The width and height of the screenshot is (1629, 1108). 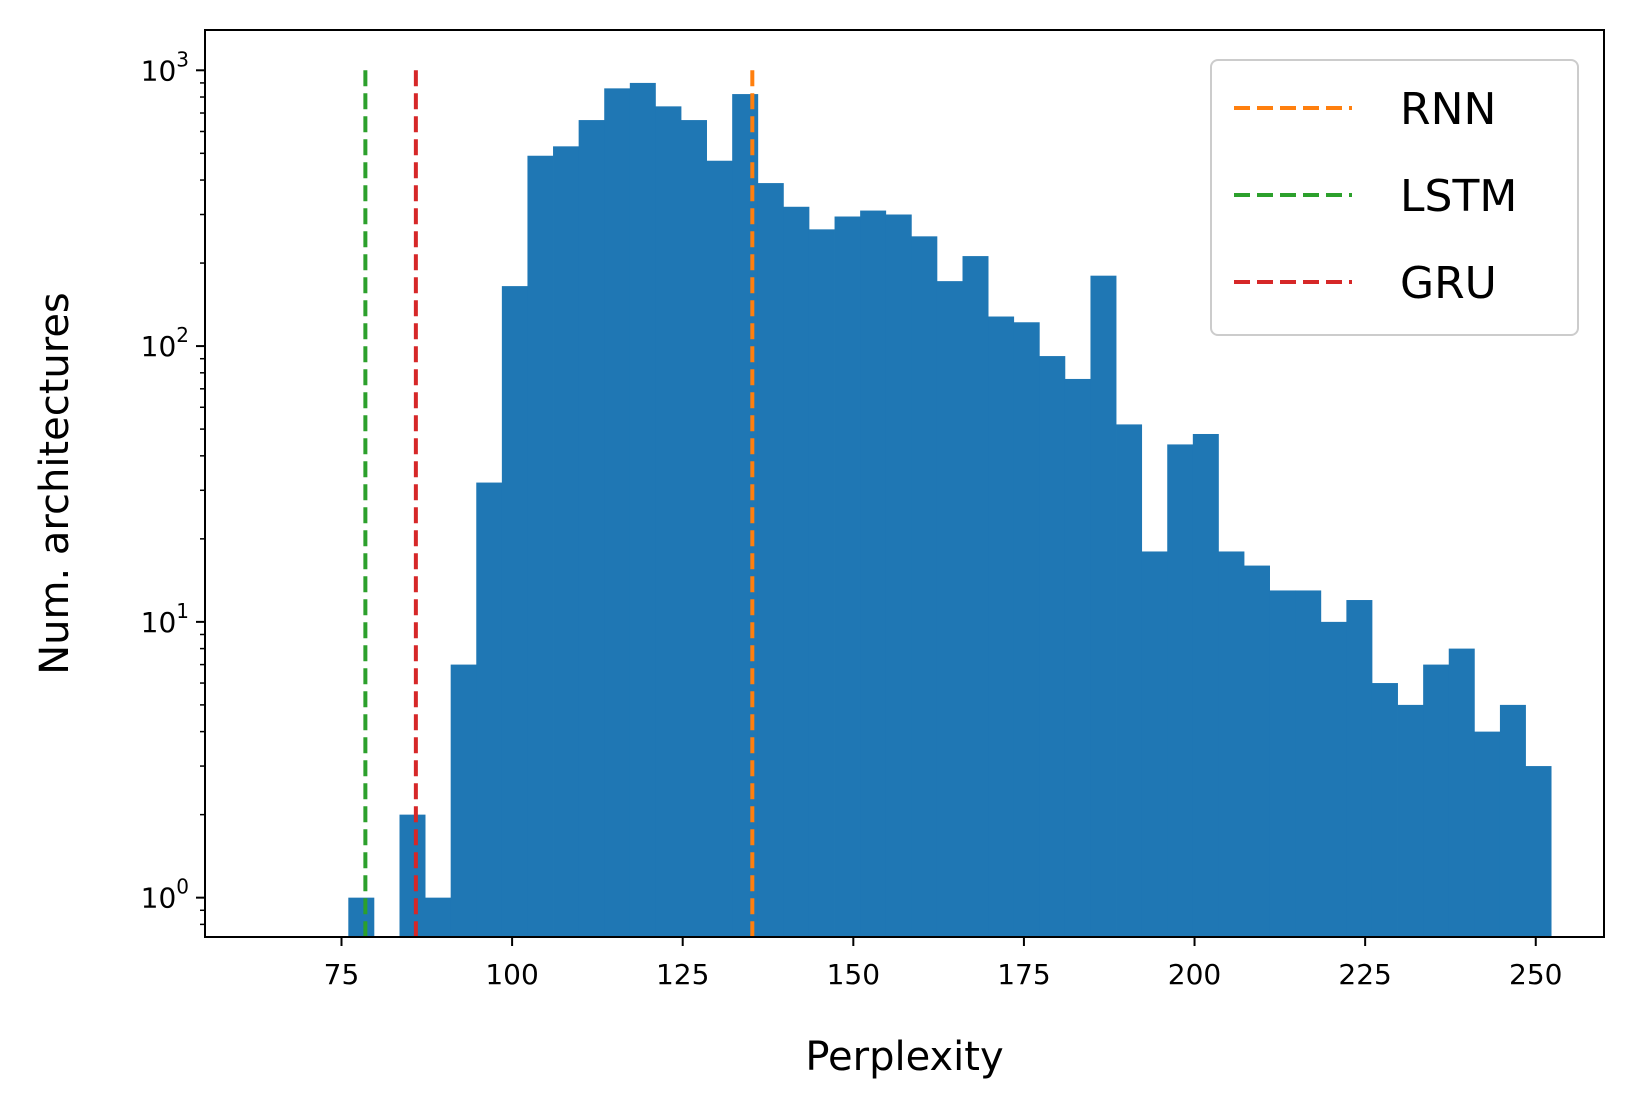 What do you see at coordinates (165, 67) in the screenshot?
I see `y-tick-label: 10³` at bounding box center [165, 67].